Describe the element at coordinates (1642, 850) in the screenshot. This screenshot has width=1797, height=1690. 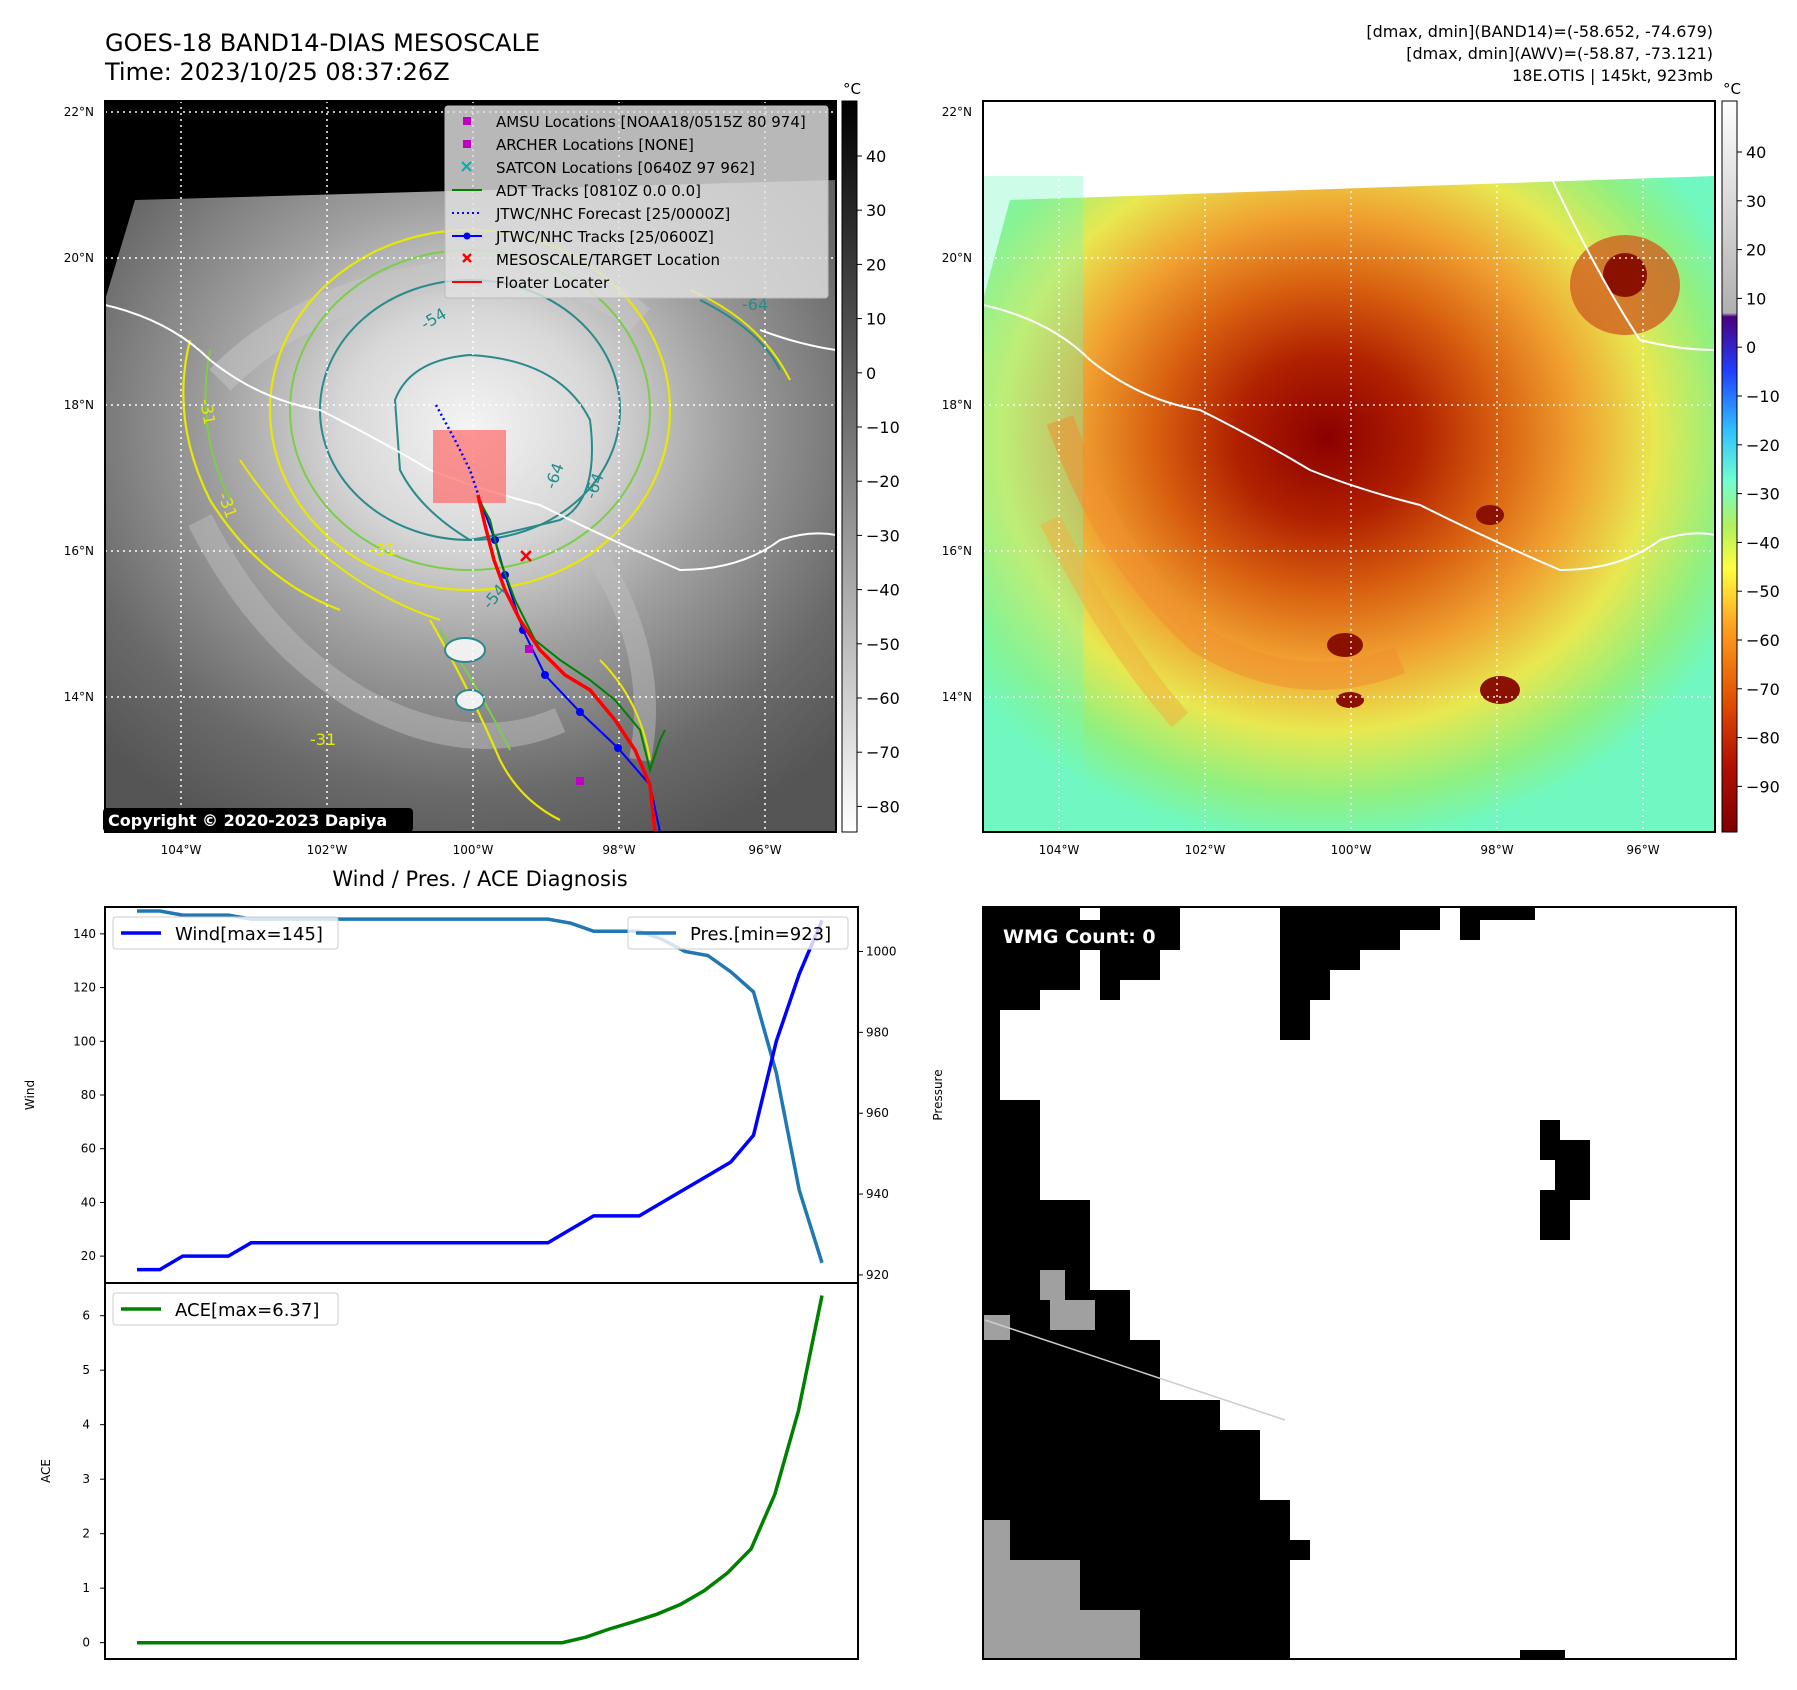
I see `lon-label: 96°W` at that location.